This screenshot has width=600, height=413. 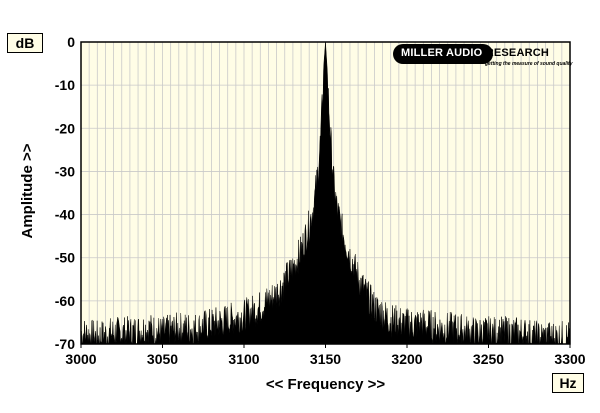 I want to click on logo-pill, so click(x=443, y=54).